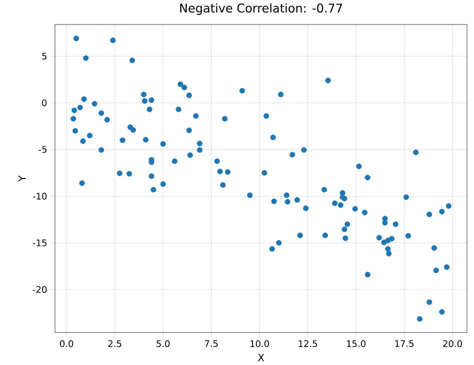 The height and width of the screenshot is (365, 474). What do you see at coordinates (44, 103) in the screenshot?
I see `y-tick-label: 0` at bounding box center [44, 103].